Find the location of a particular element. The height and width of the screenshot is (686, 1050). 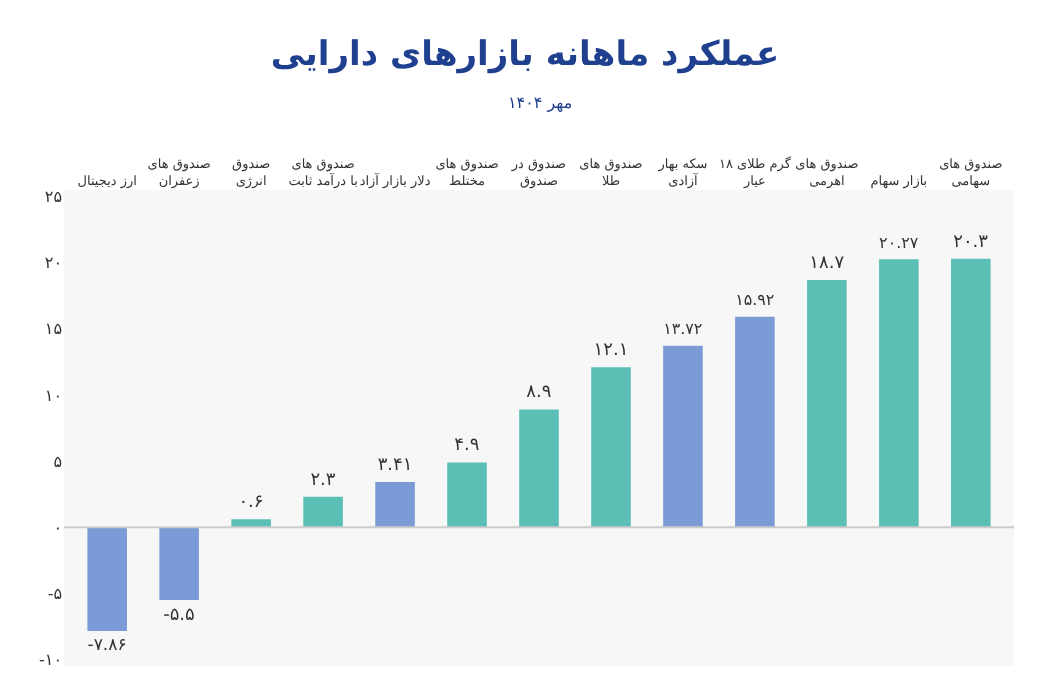

y-tick-label: -۱۰ is located at coordinates (50, 659).